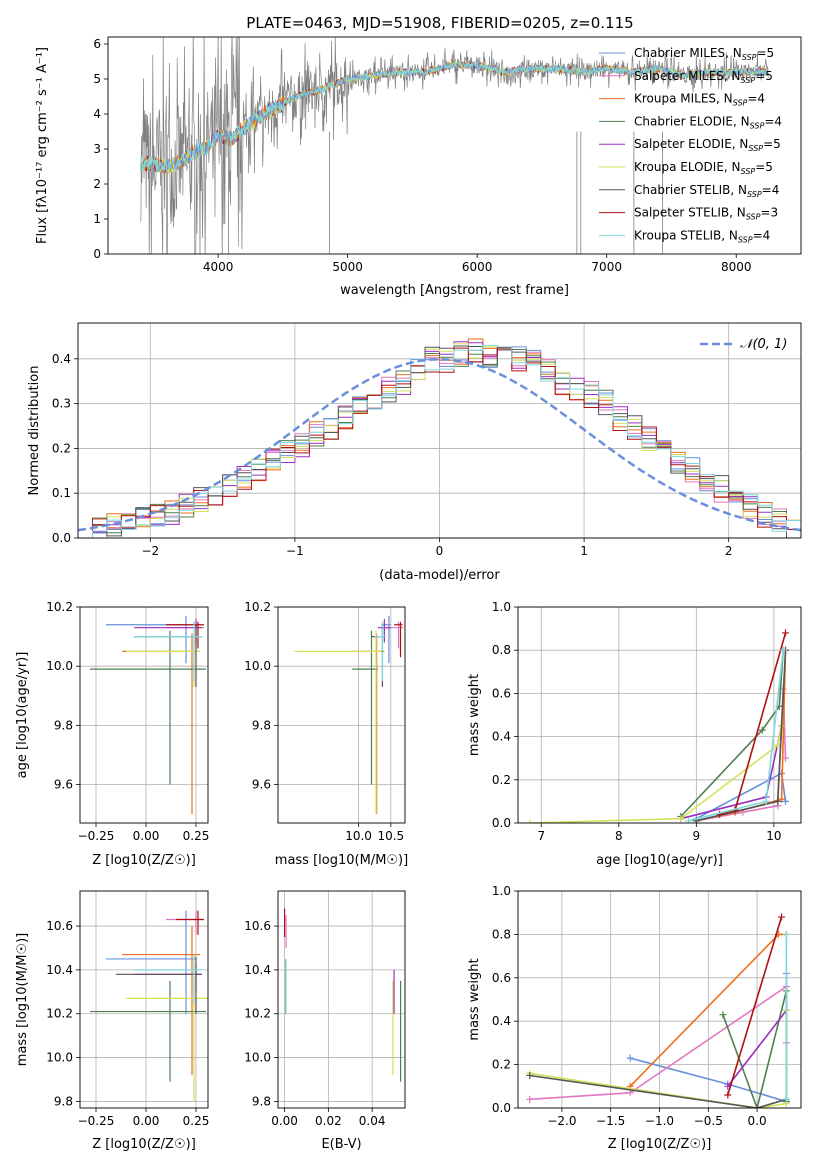 This screenshot has width=819, height=1170. Describe the element at coordinates (97, 44) in the screenshot. I see `y-tick-label: 6` at that location.